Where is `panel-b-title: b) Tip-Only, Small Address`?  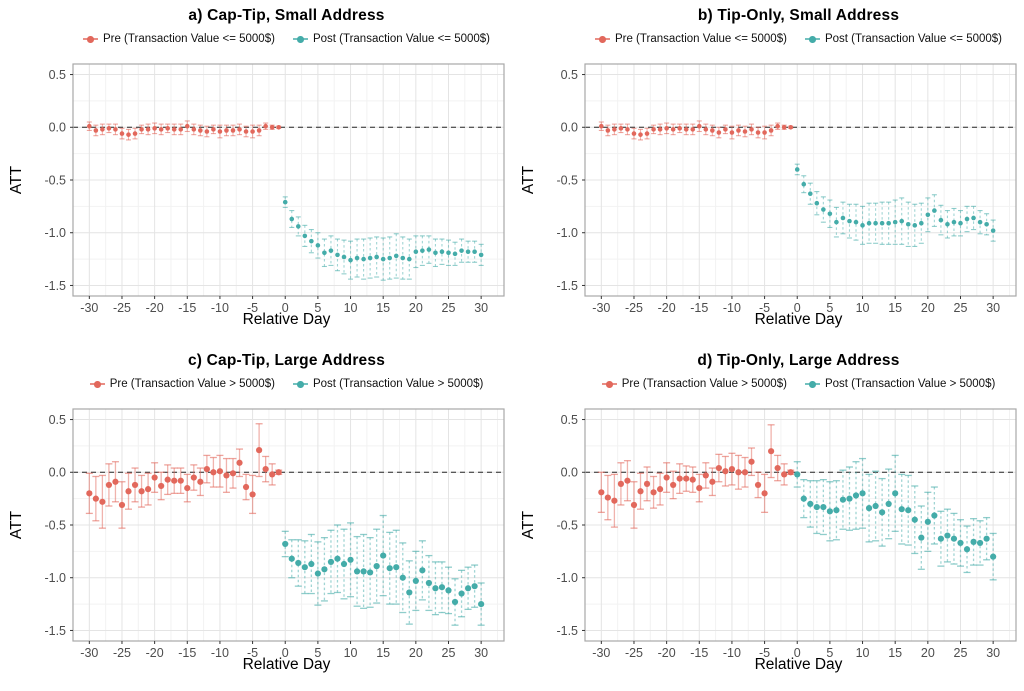
panel-b-title: b) Tip-Only, Small Address is located at coordinates (798, 15).